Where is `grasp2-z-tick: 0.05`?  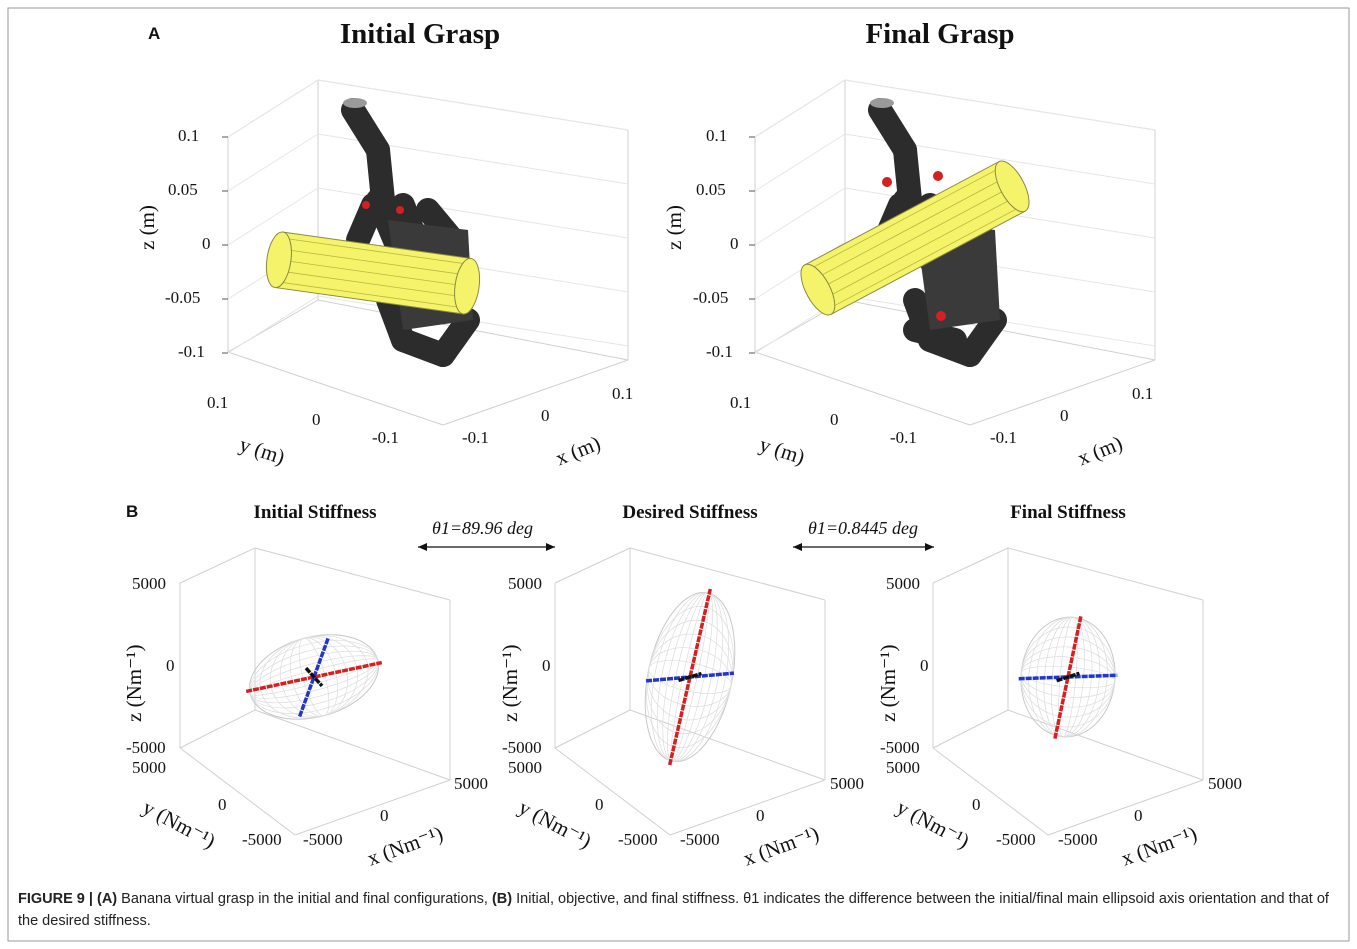
grasp2-z-tick: 0.05 is located at coordinates (711, 190).